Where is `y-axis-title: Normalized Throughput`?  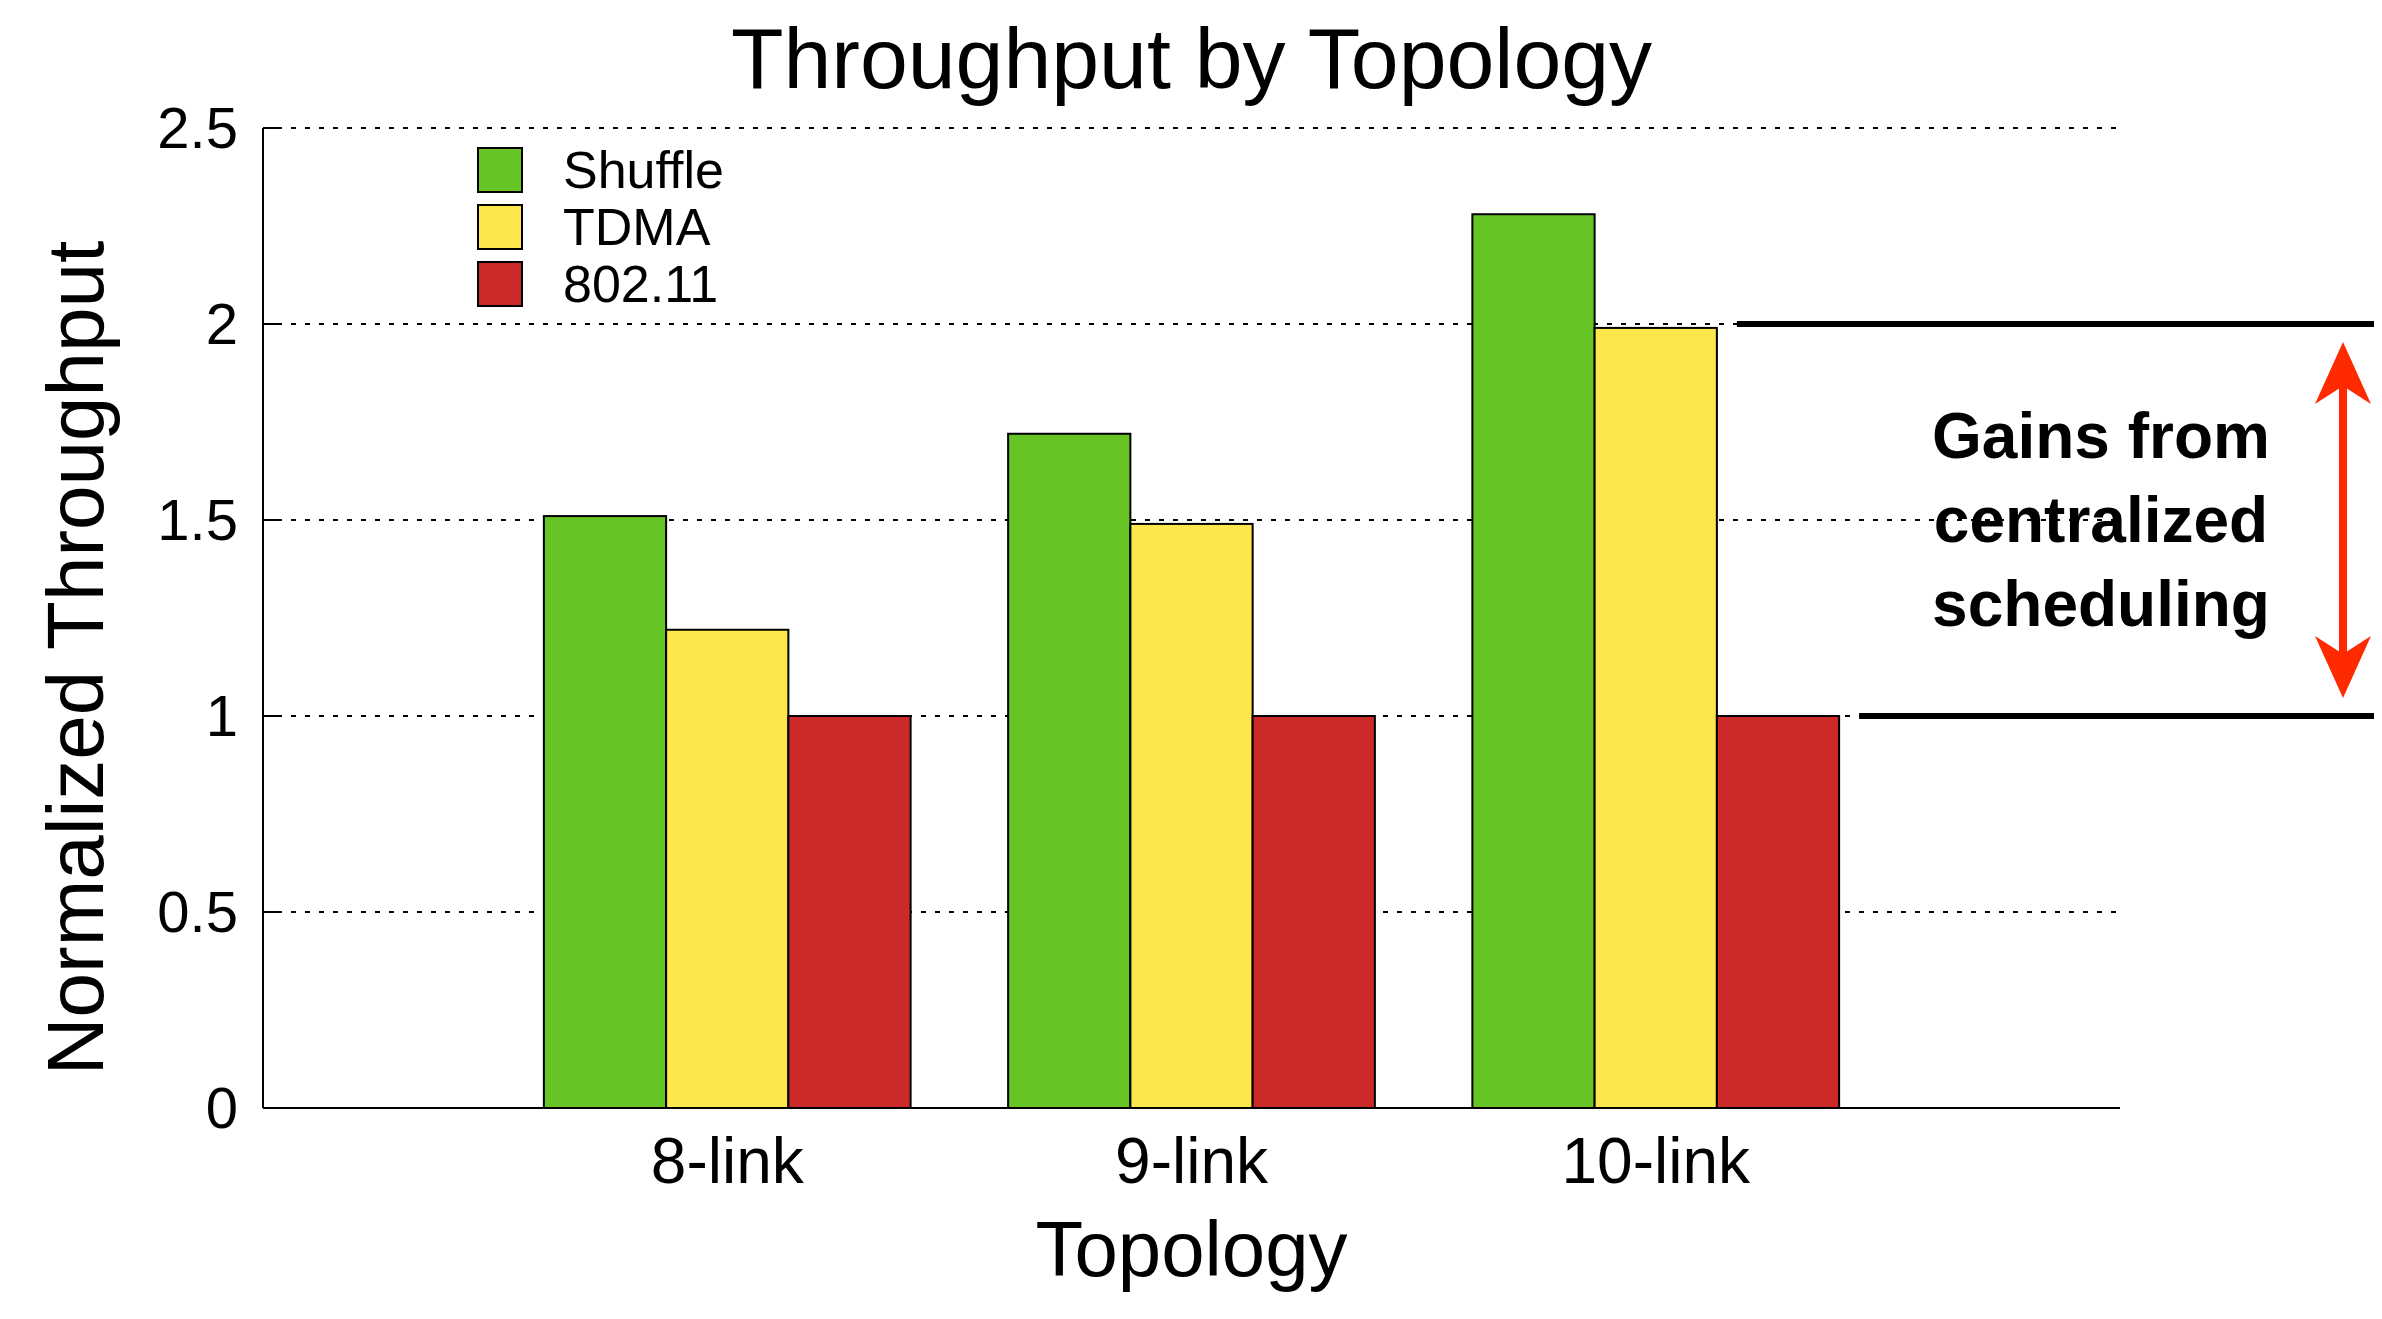
y-axis-title: Normalized Throughput is located at coordinates (75, 658).